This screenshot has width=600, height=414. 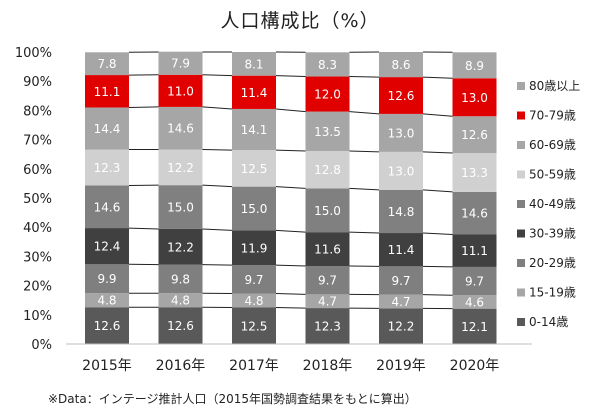 I want to click on data-label: 11.0, so click(x=180, y=91).